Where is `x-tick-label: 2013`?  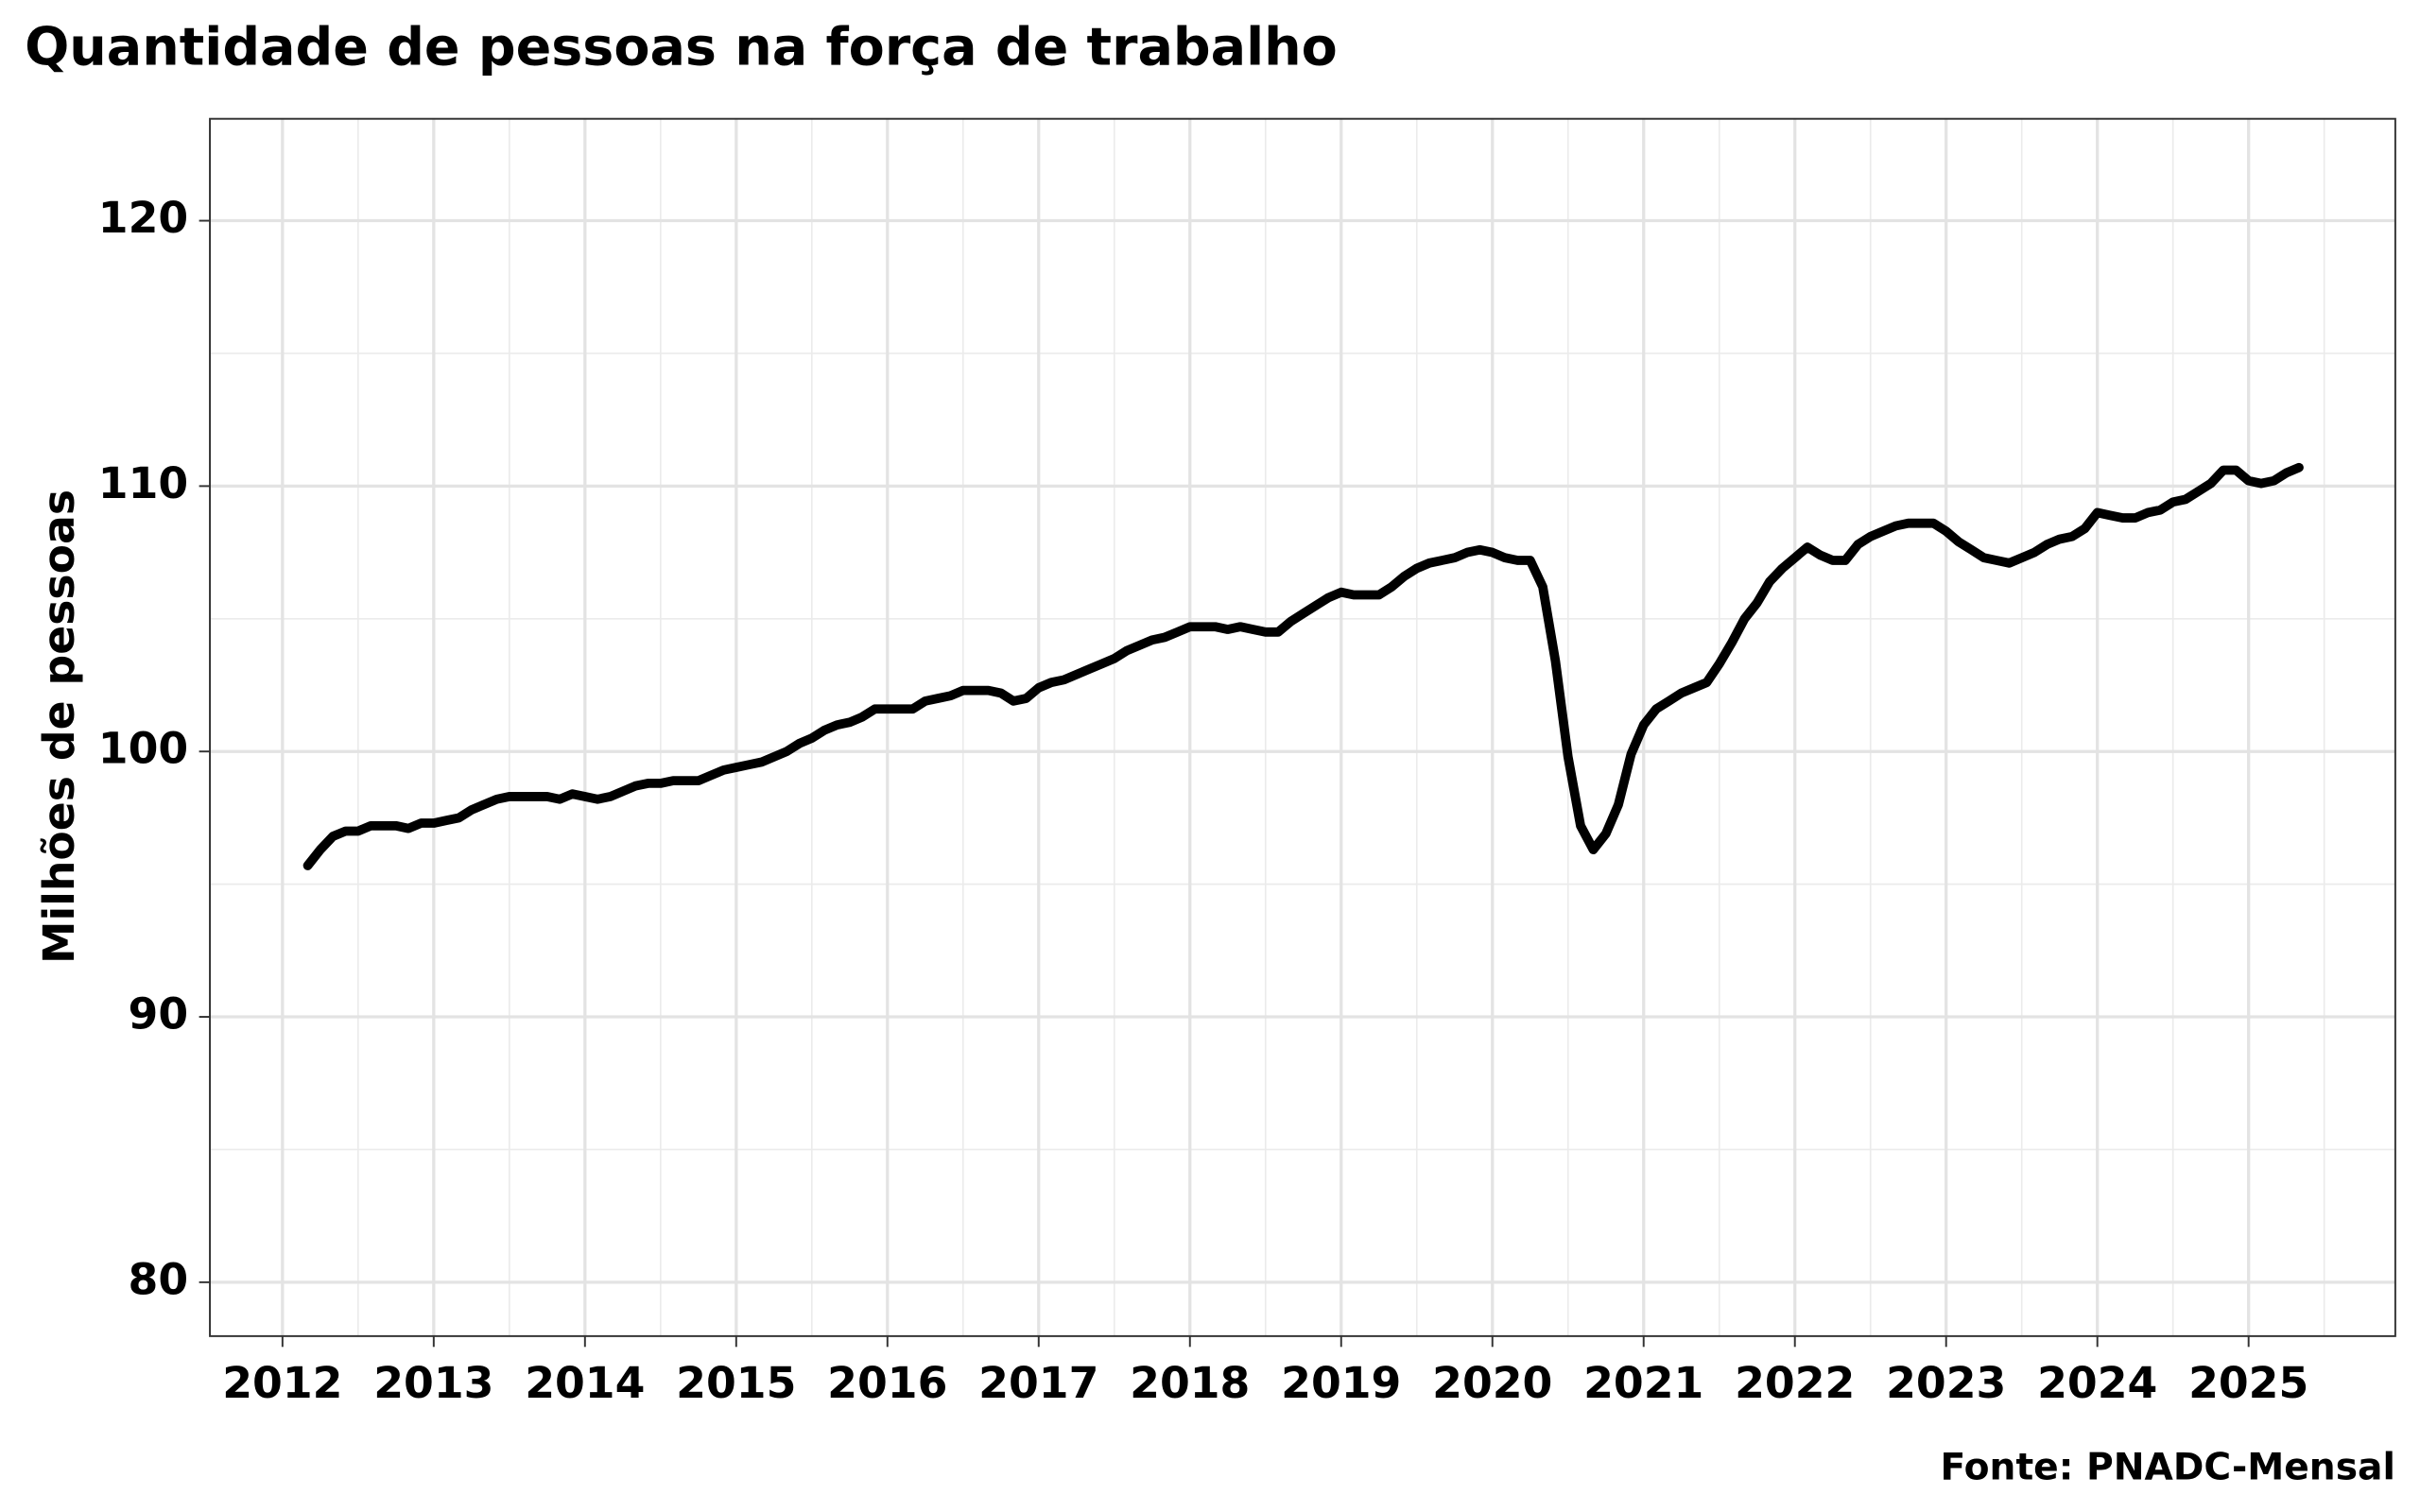
x-tick-label: 2013 is located at coordinates (433, 1383).